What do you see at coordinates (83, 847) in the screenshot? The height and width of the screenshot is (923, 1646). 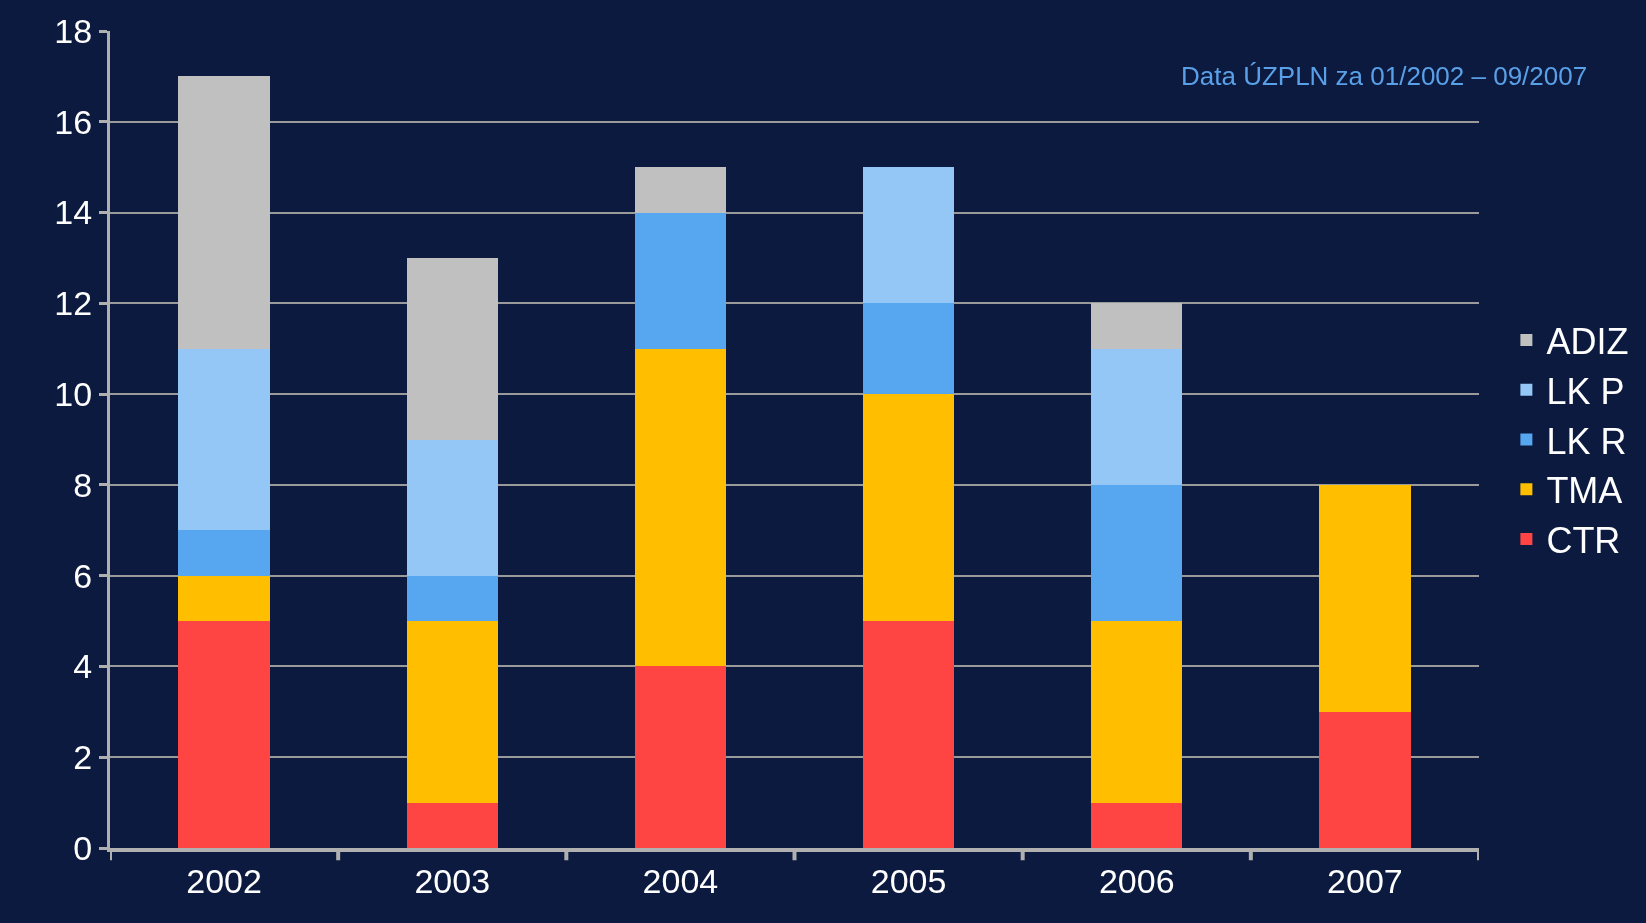 I see `y-tick-label: 0` at bounding box center [83, 847].